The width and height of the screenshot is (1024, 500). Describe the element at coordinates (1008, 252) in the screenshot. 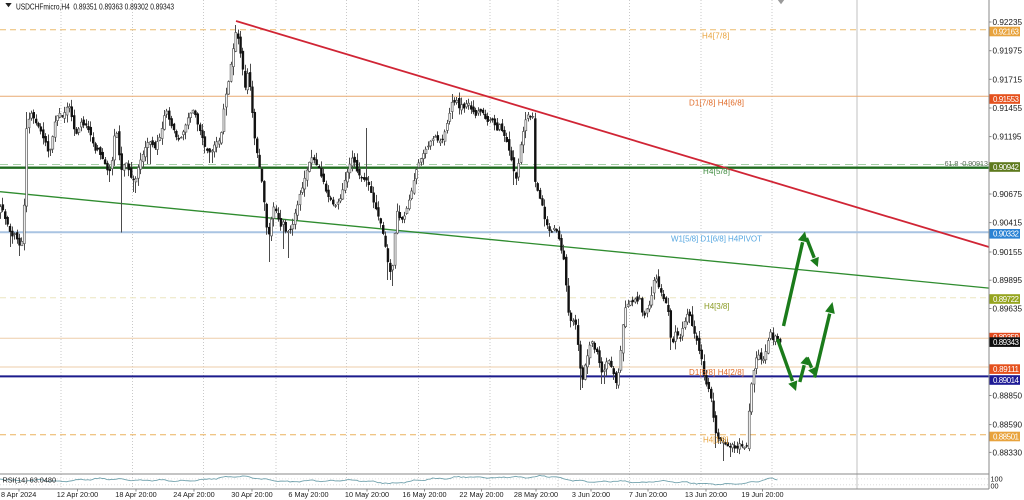

I see `svg-text: 0.90155` at that location.